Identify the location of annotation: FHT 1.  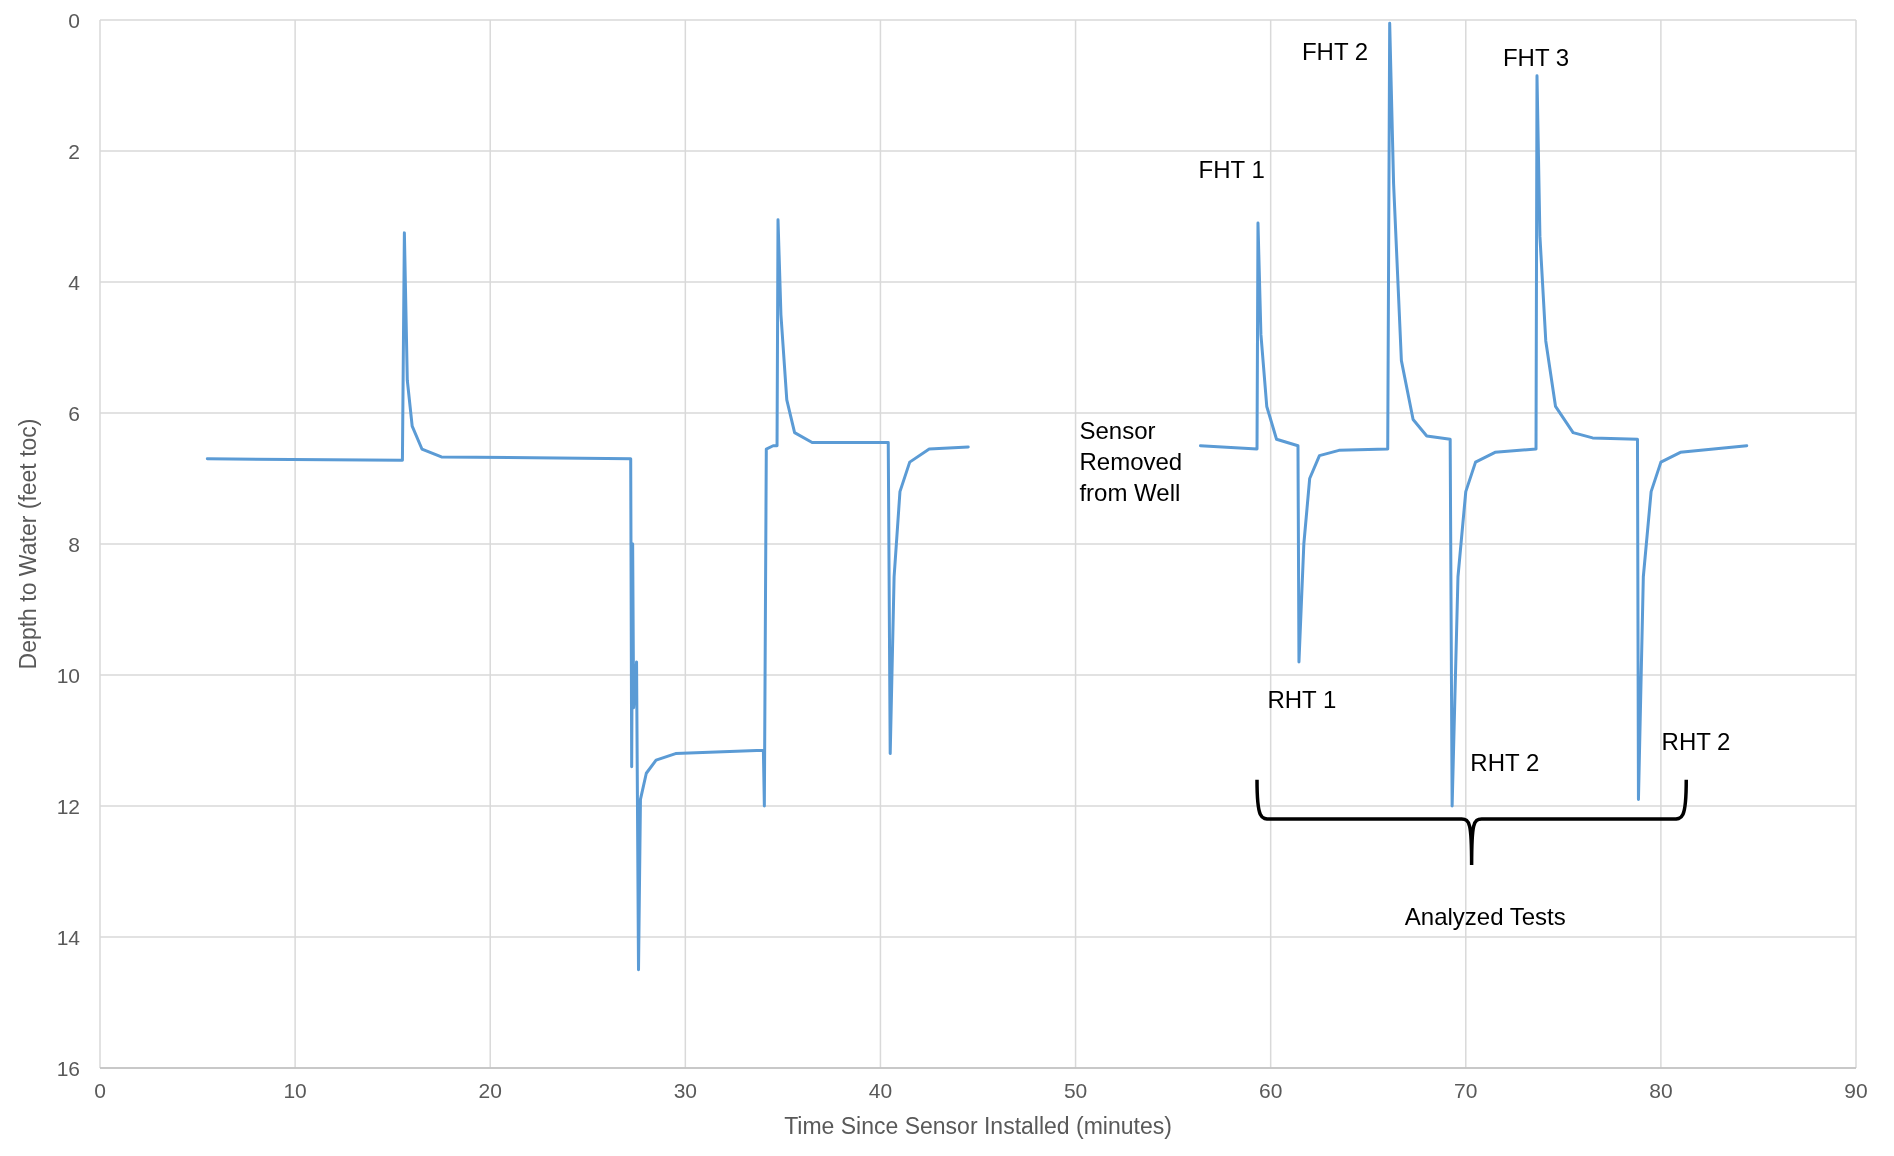
(1231, 169).